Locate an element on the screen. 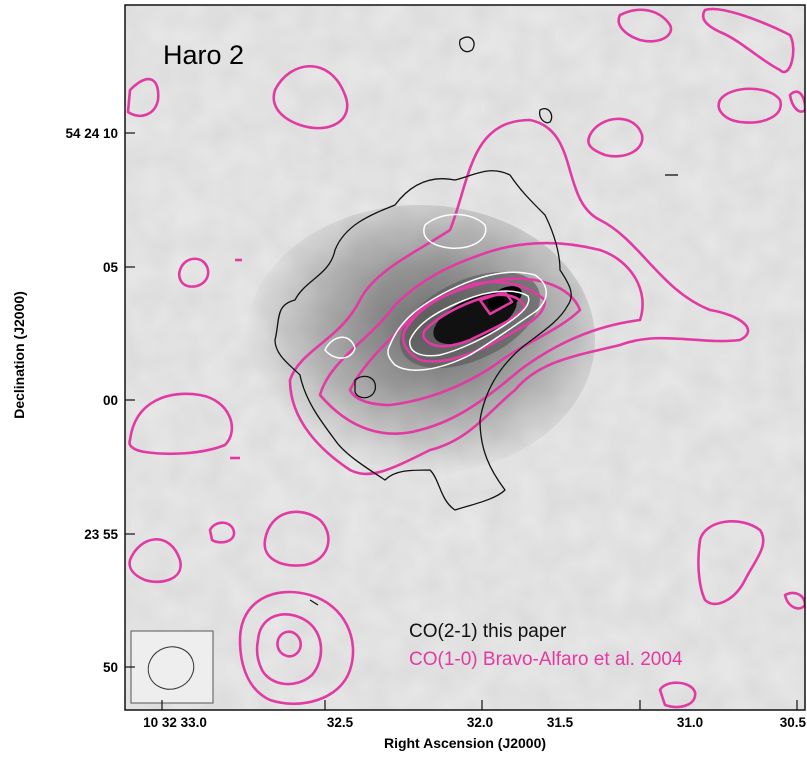 The height and width of the screenshot is (757, 807). x-tick-labels: 10 32 33.0 32.5 32.0 31.5 31.0 is located at coordinates (423, 722).